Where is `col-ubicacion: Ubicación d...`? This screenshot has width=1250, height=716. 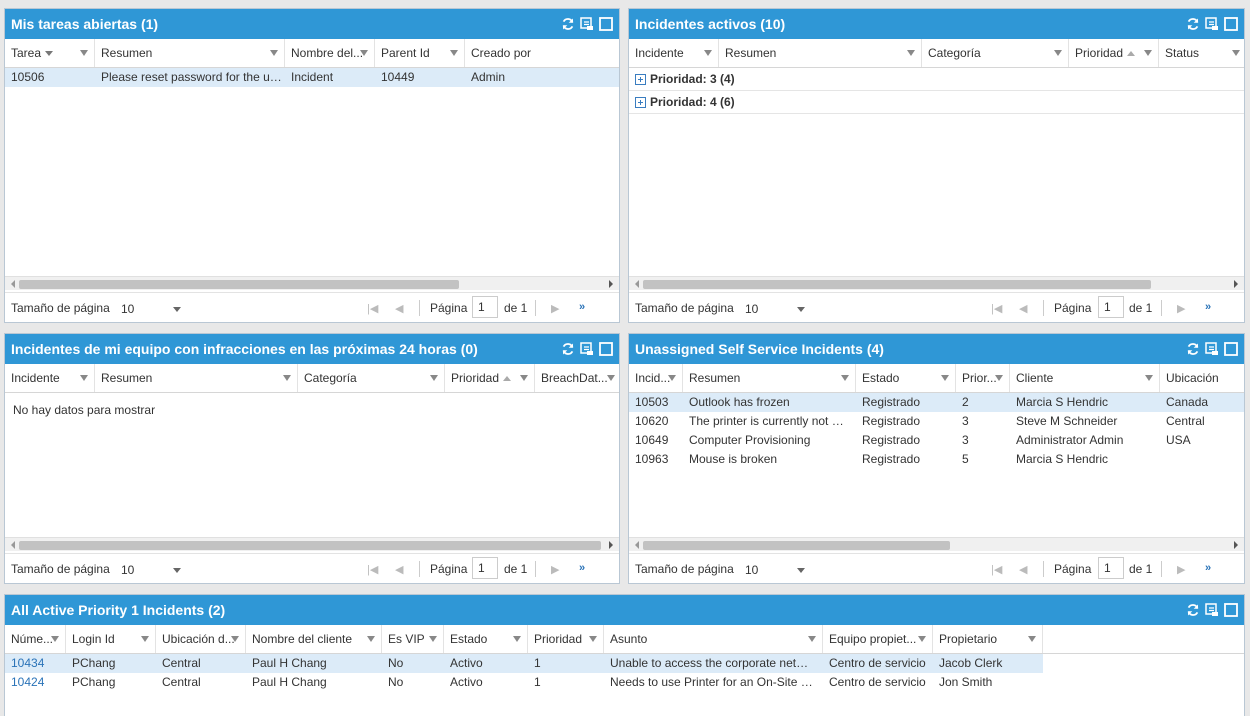 col-ubicacion: Ubicación d... is located at coordinates (201, 639).